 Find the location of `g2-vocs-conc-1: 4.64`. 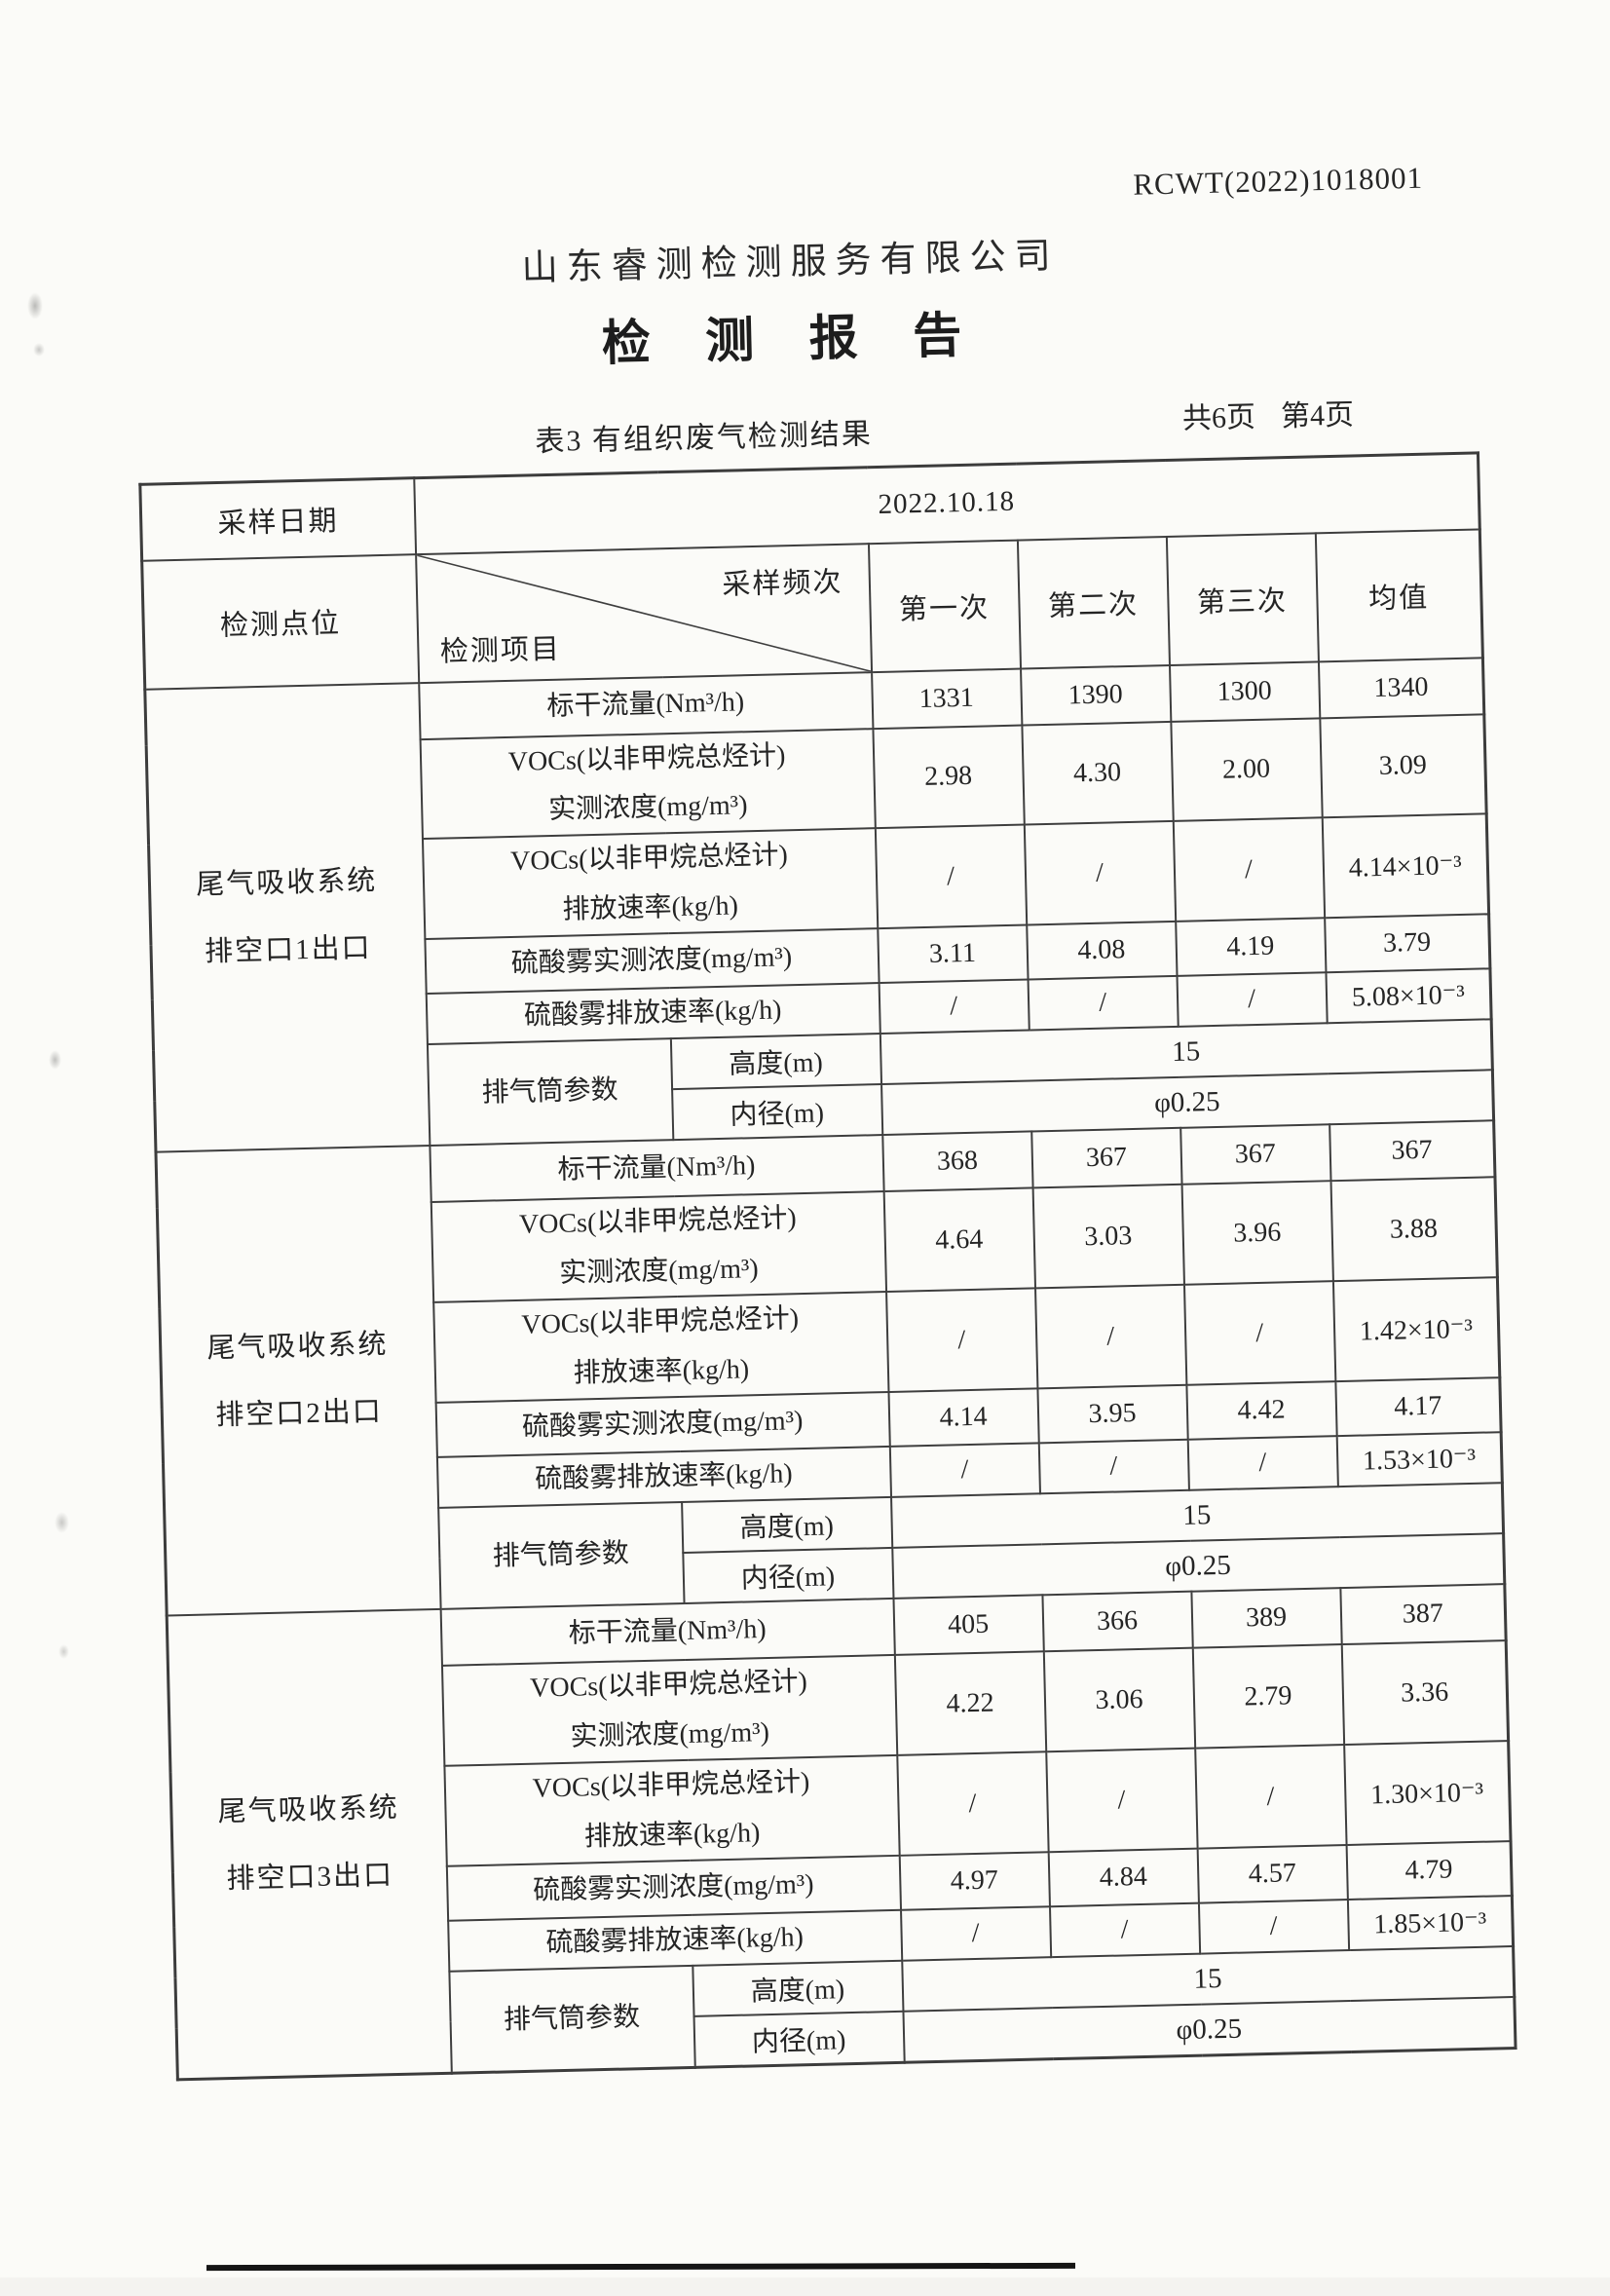

g2-vocs-conc-1: 4.64 is located at coordinates (959, 1240).